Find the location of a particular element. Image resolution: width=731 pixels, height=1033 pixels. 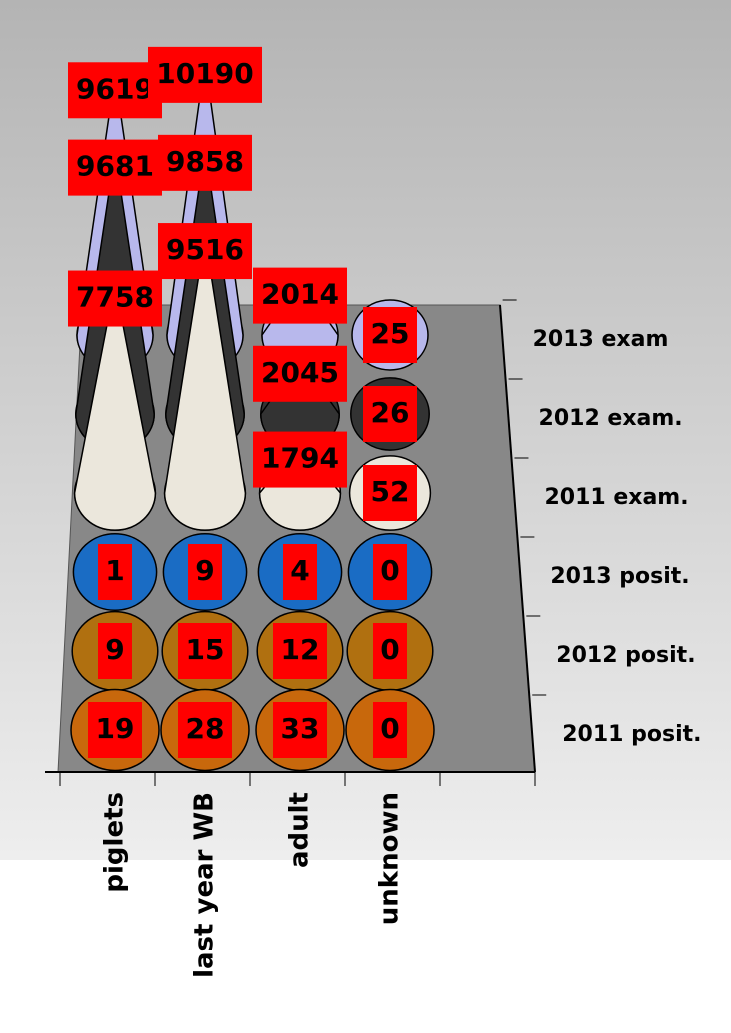

legend-label: 2012 exam. is located at coordinates (611, 418).